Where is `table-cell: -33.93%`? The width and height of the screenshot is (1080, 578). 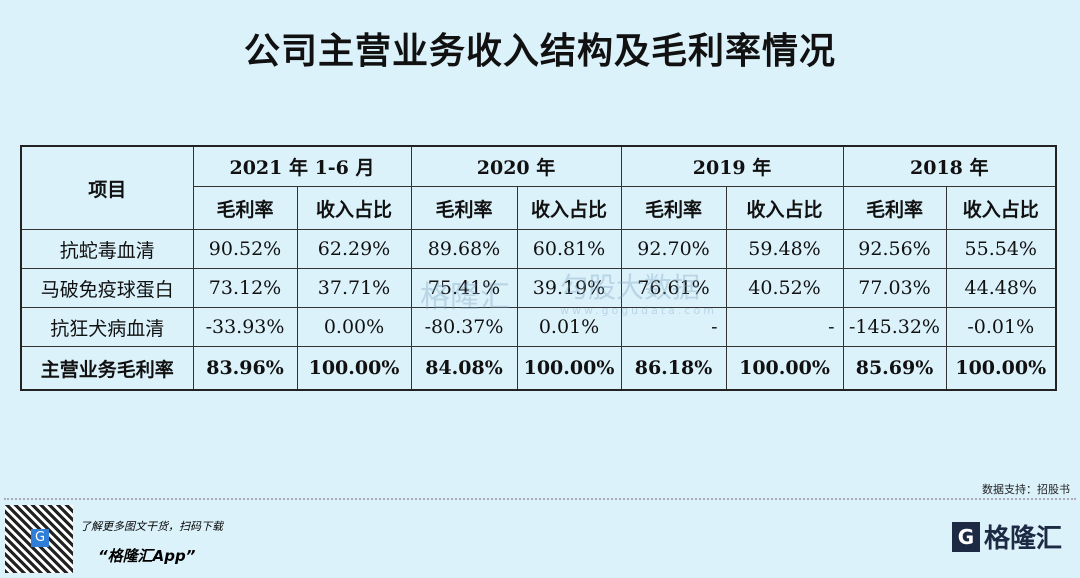 table-cell: -33.93% is located at coordinates (245, 327).